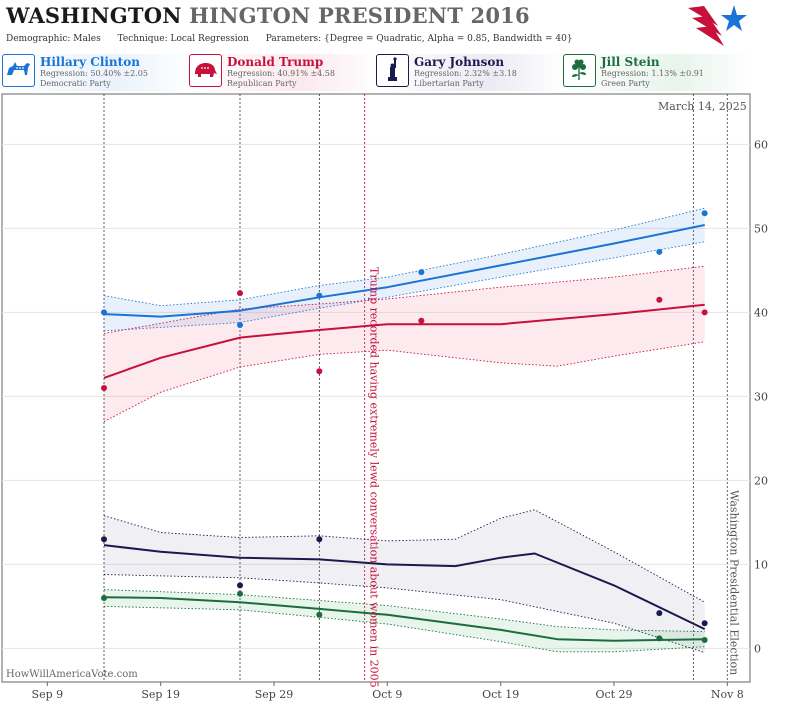 The width and height of the screenshot is (789, 704). I want to click on technique-label: Technique: Local Regression, so click(183, 39).